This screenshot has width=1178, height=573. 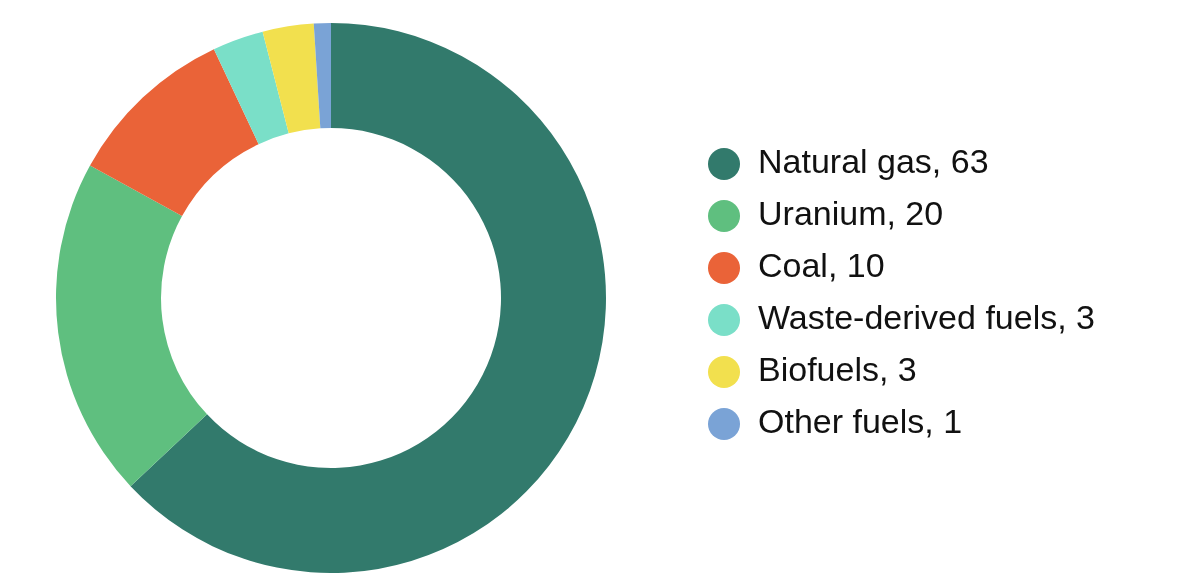 What do you see at coordinates (851, 212) in the screenshot?
I see `legend-label: Uranium, 20` at bounding box center [851, 212].